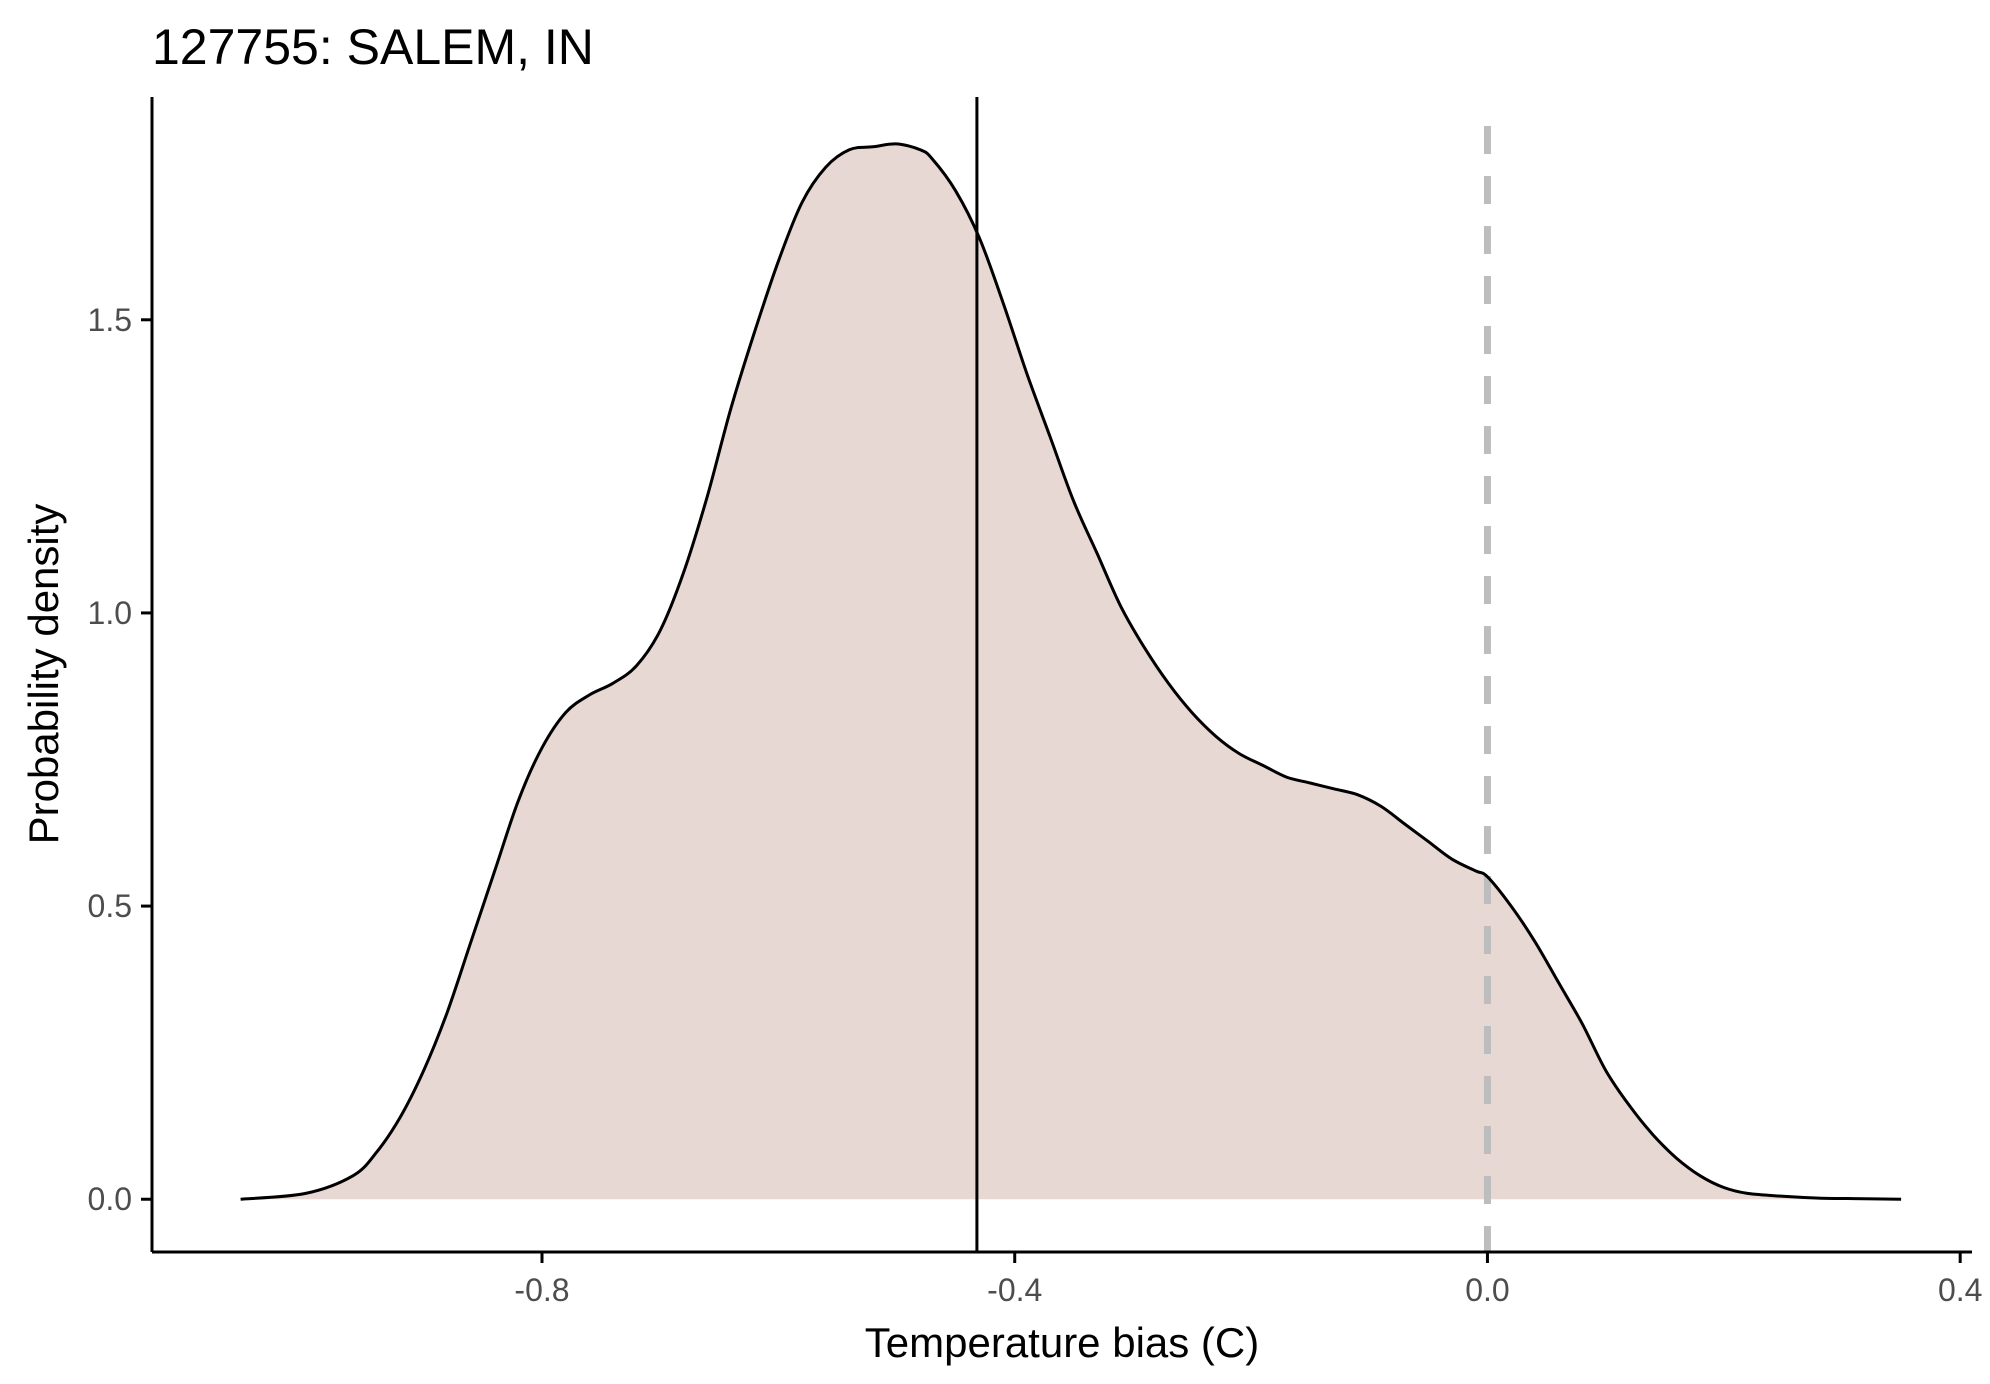  I want to click on x-axis-ticks: -0.8 -0.4 0.0 0.4, so click(1248, 1280).